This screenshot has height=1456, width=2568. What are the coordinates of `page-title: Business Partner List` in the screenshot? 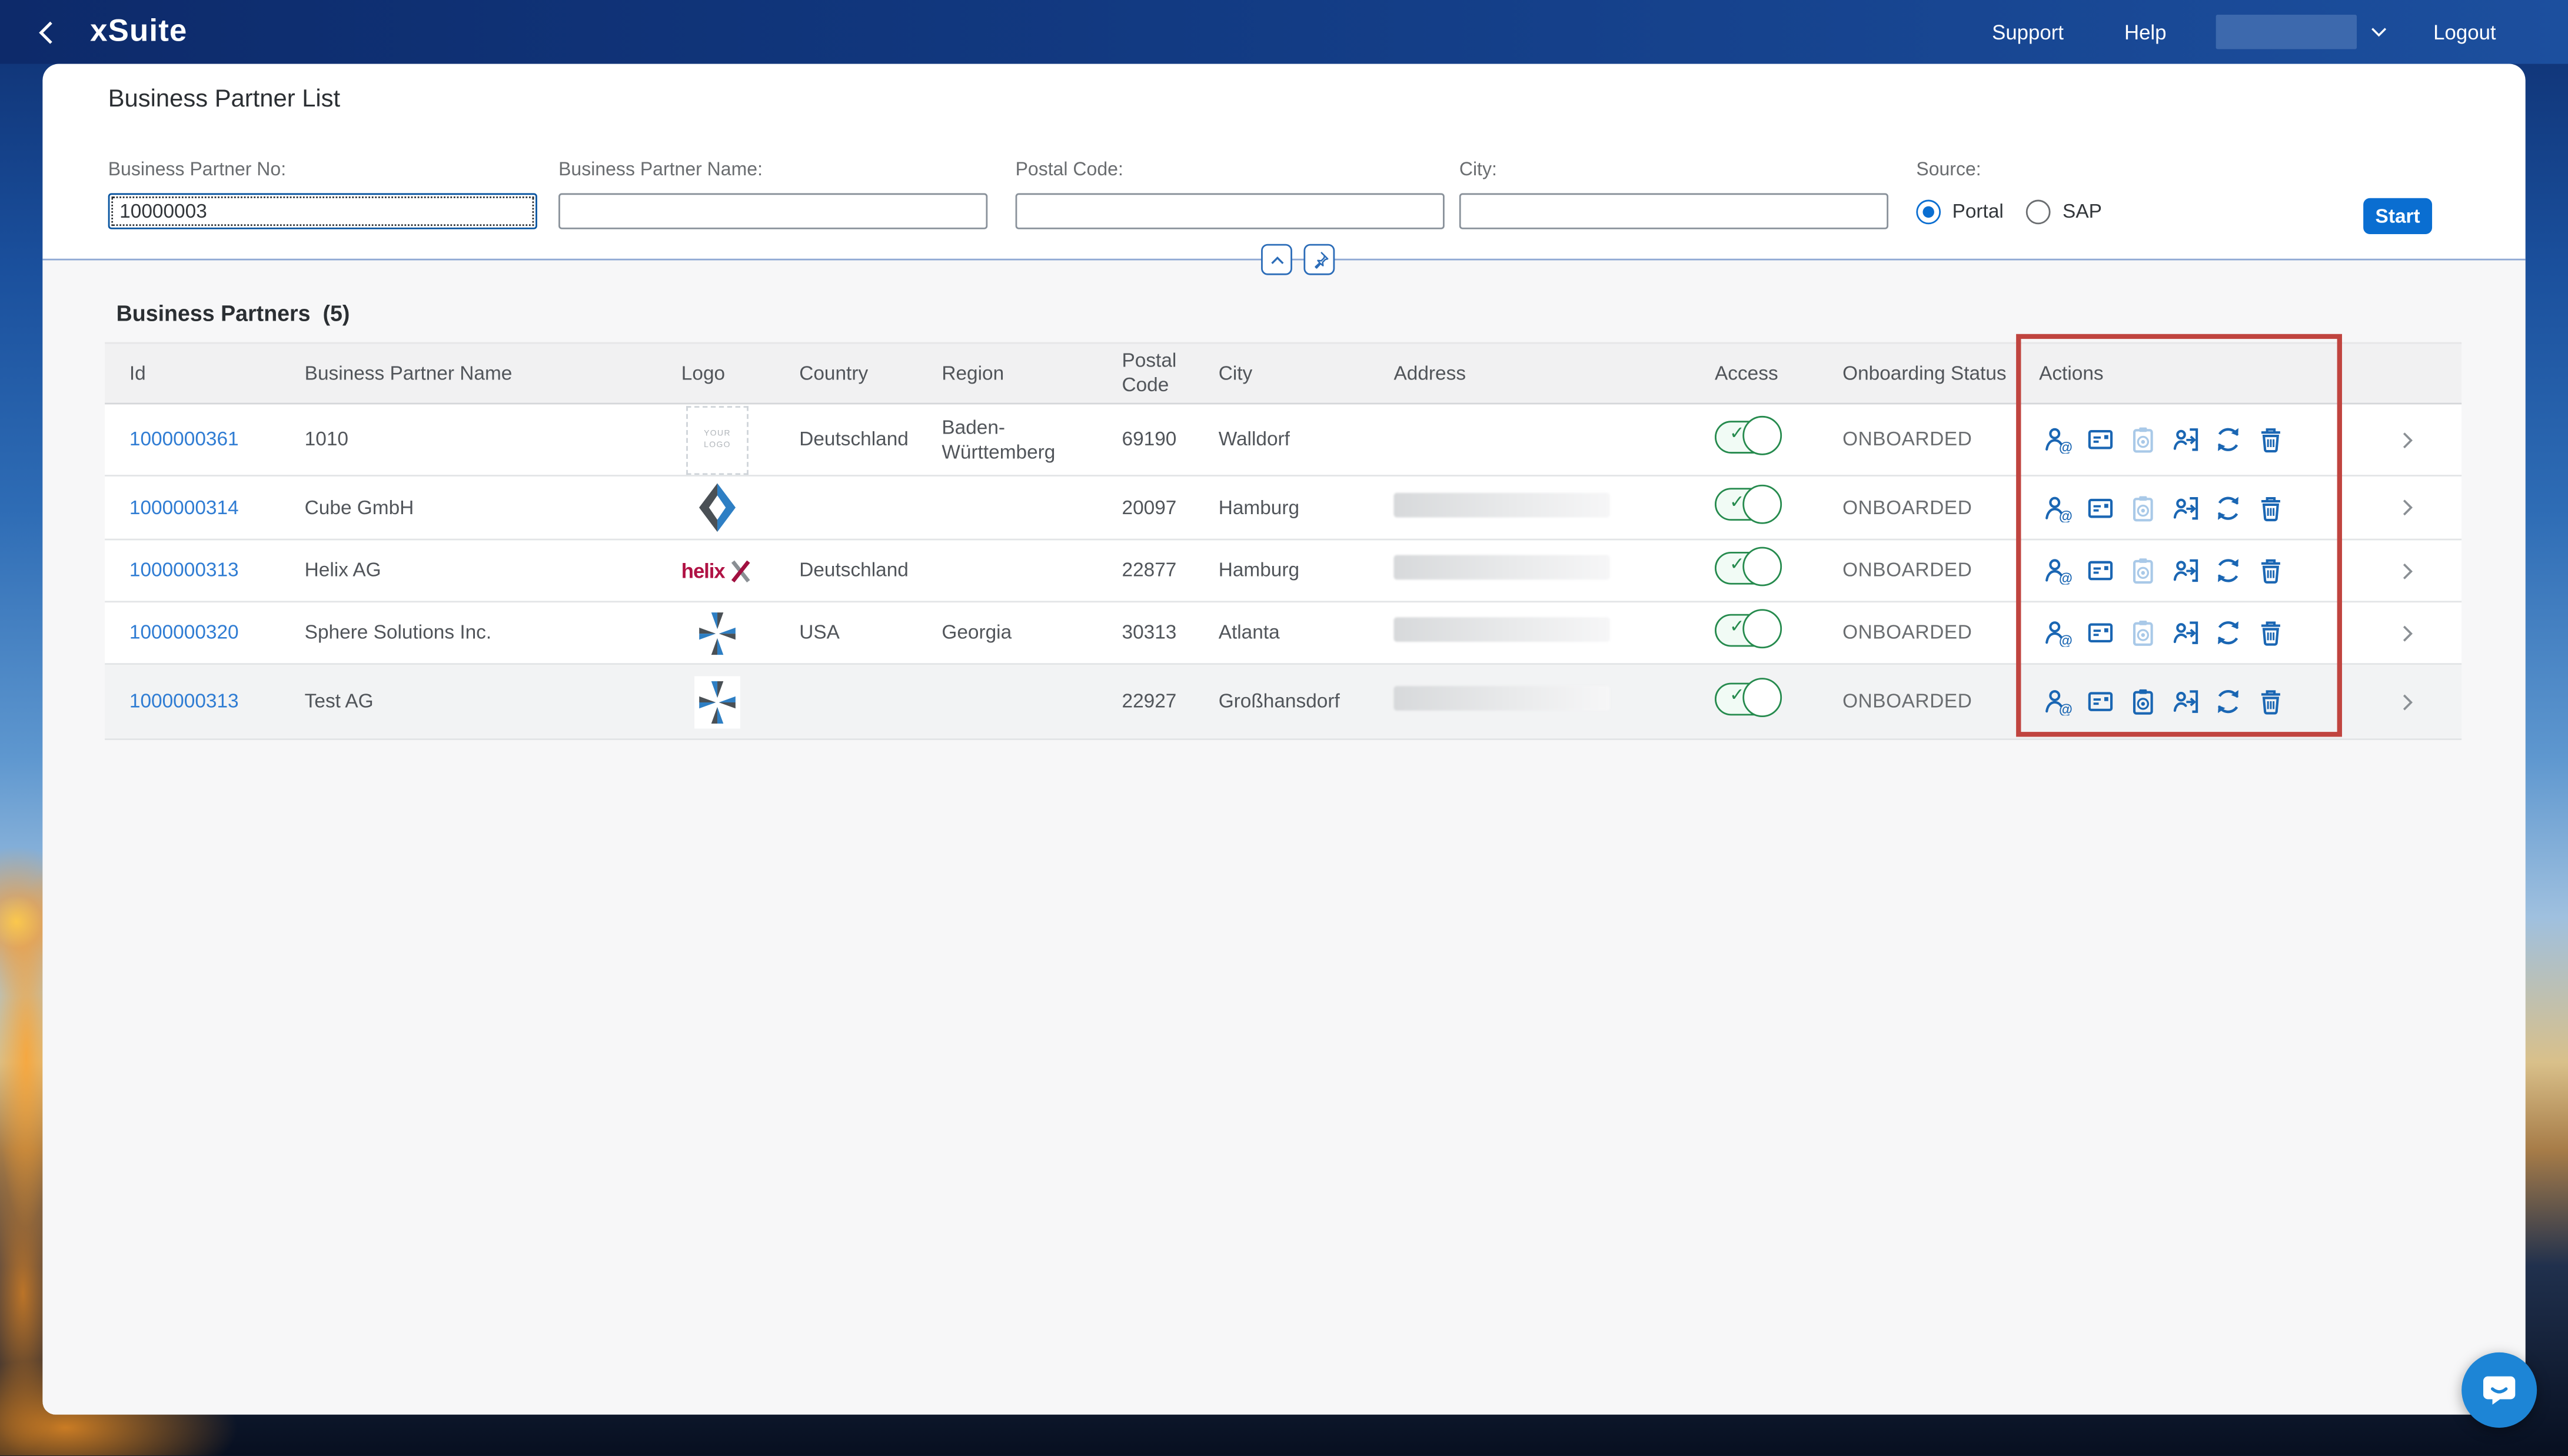 It's located at (224, 99).